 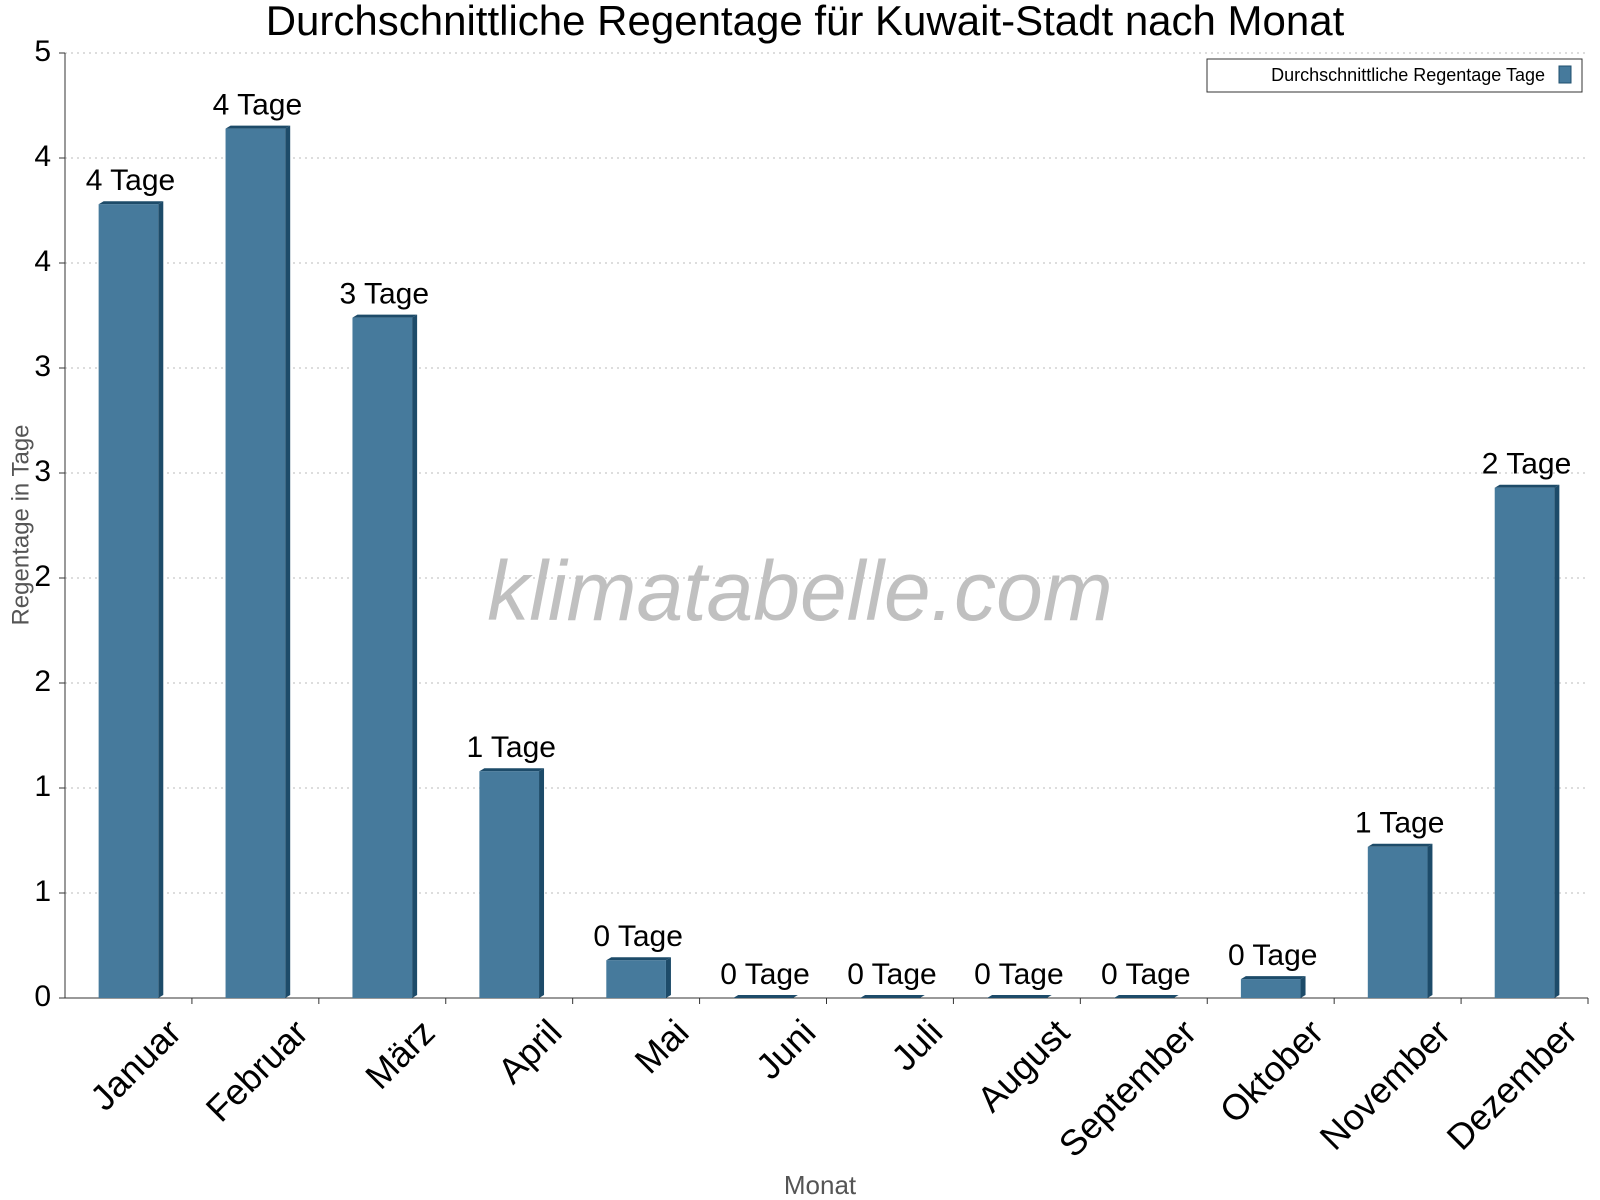 What do you see at coordinates (1527, 464) in the screenshot?
I see `data-label: 2 Tage` at bounding box center [1527, 464].